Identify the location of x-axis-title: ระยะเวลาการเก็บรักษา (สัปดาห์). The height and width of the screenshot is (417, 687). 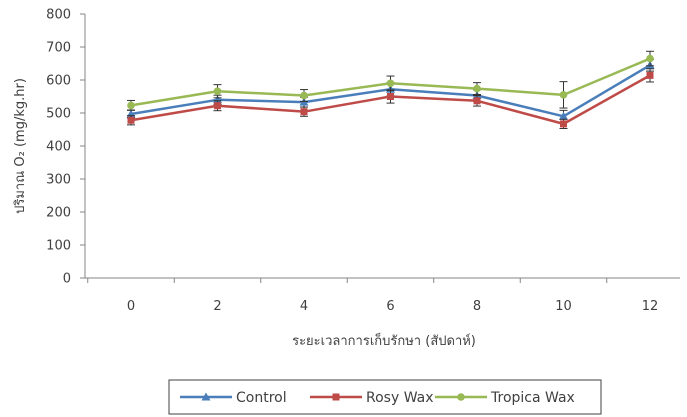
(384, 340).